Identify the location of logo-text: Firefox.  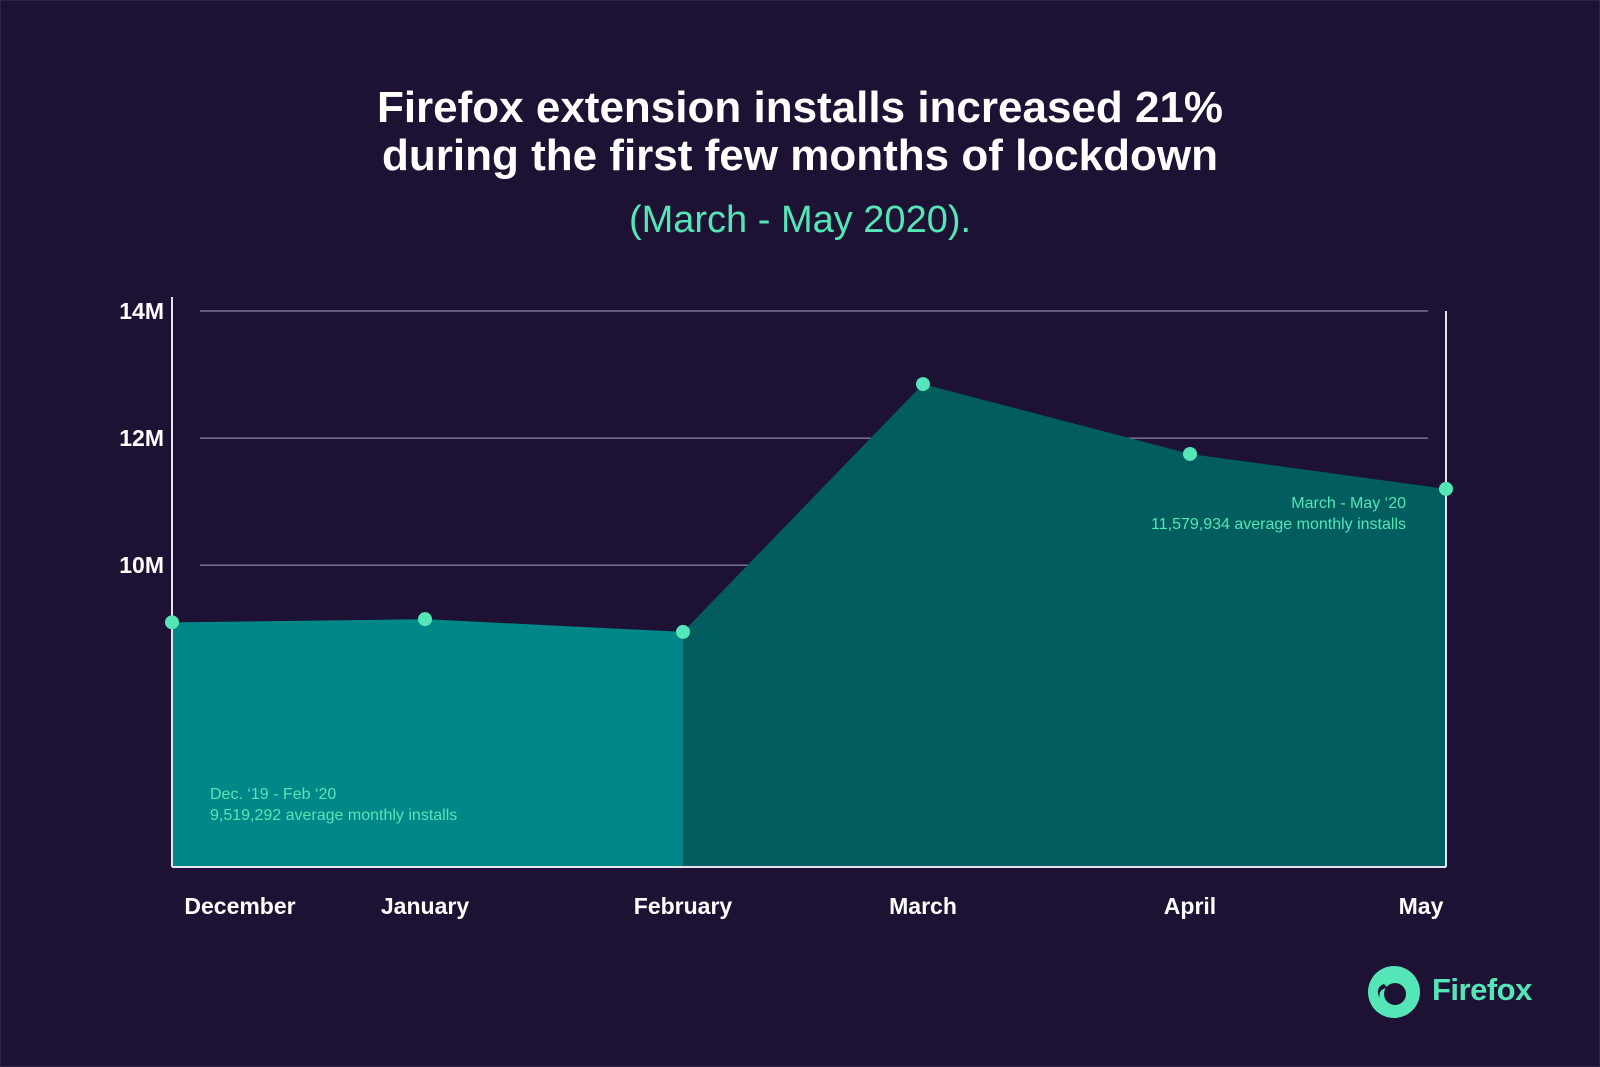
(1482, 989).